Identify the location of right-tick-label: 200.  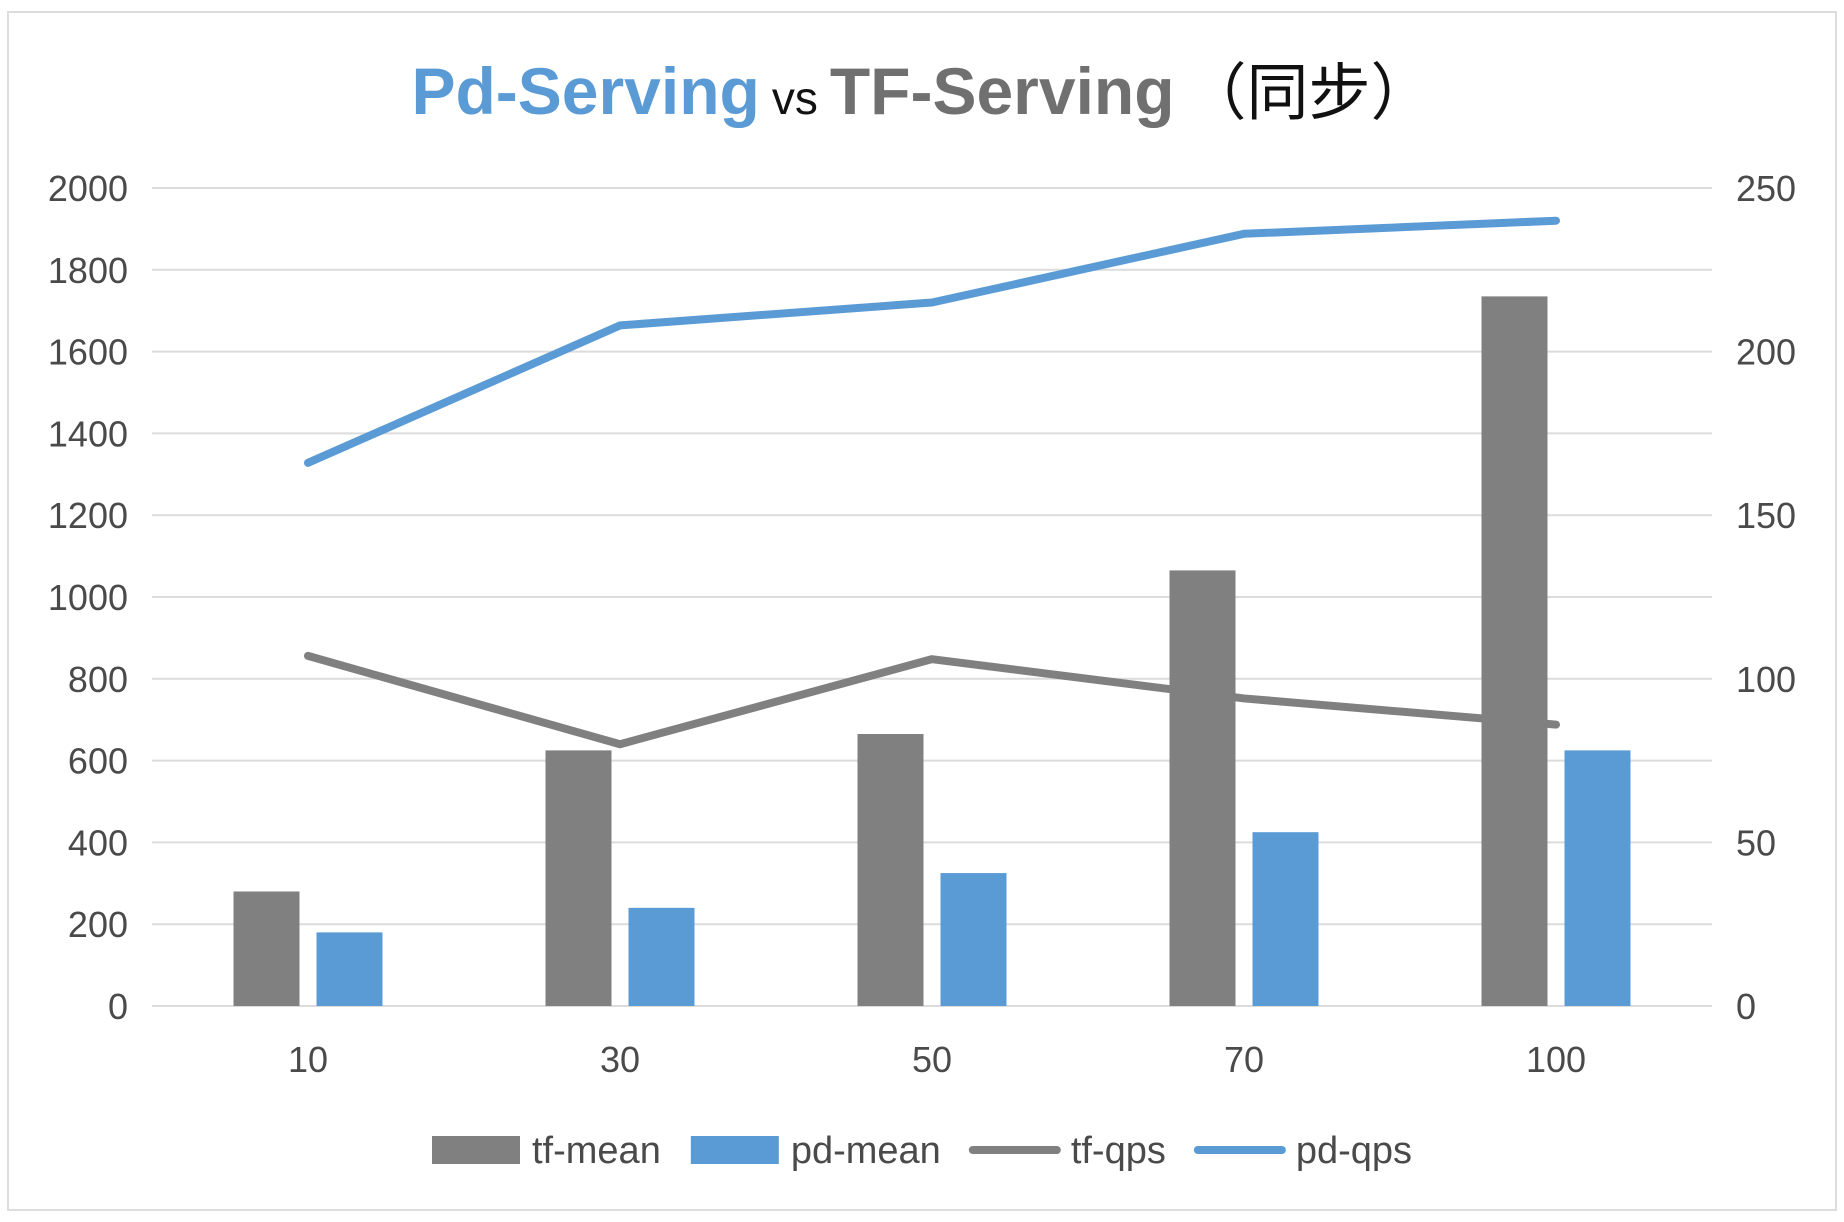
(1766, 352).